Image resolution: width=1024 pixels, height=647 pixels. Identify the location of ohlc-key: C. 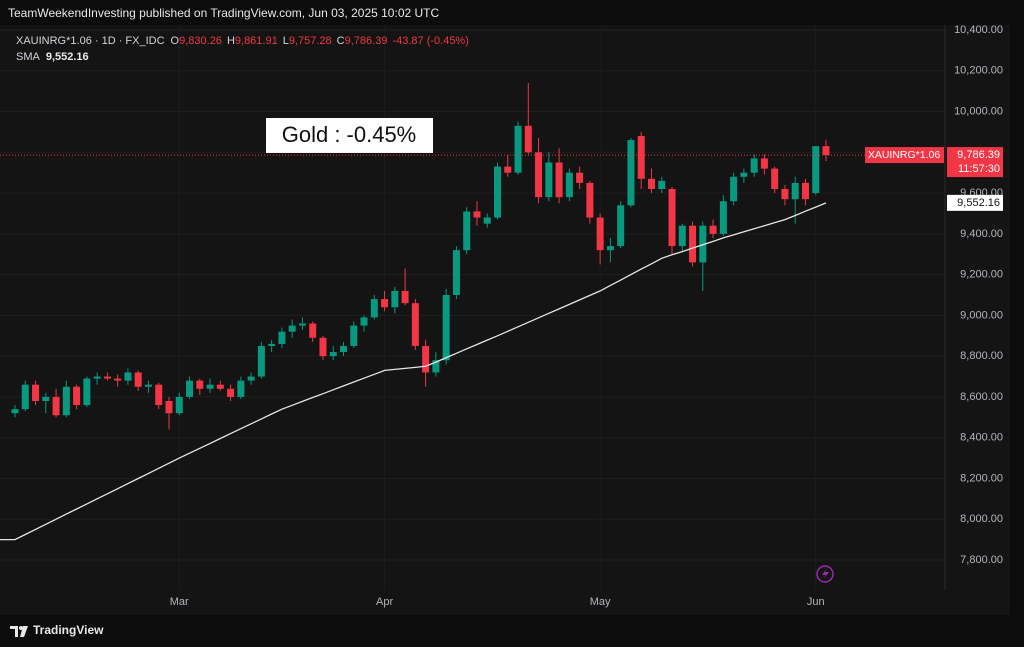
(341, 41).